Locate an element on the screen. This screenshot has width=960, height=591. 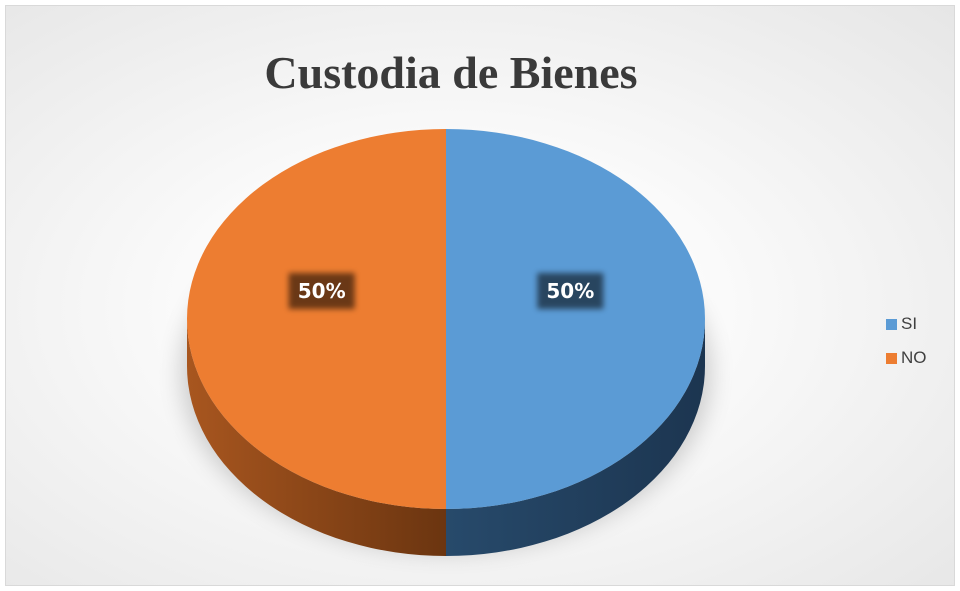
pie-side-si is located at coordinates (575, 437).